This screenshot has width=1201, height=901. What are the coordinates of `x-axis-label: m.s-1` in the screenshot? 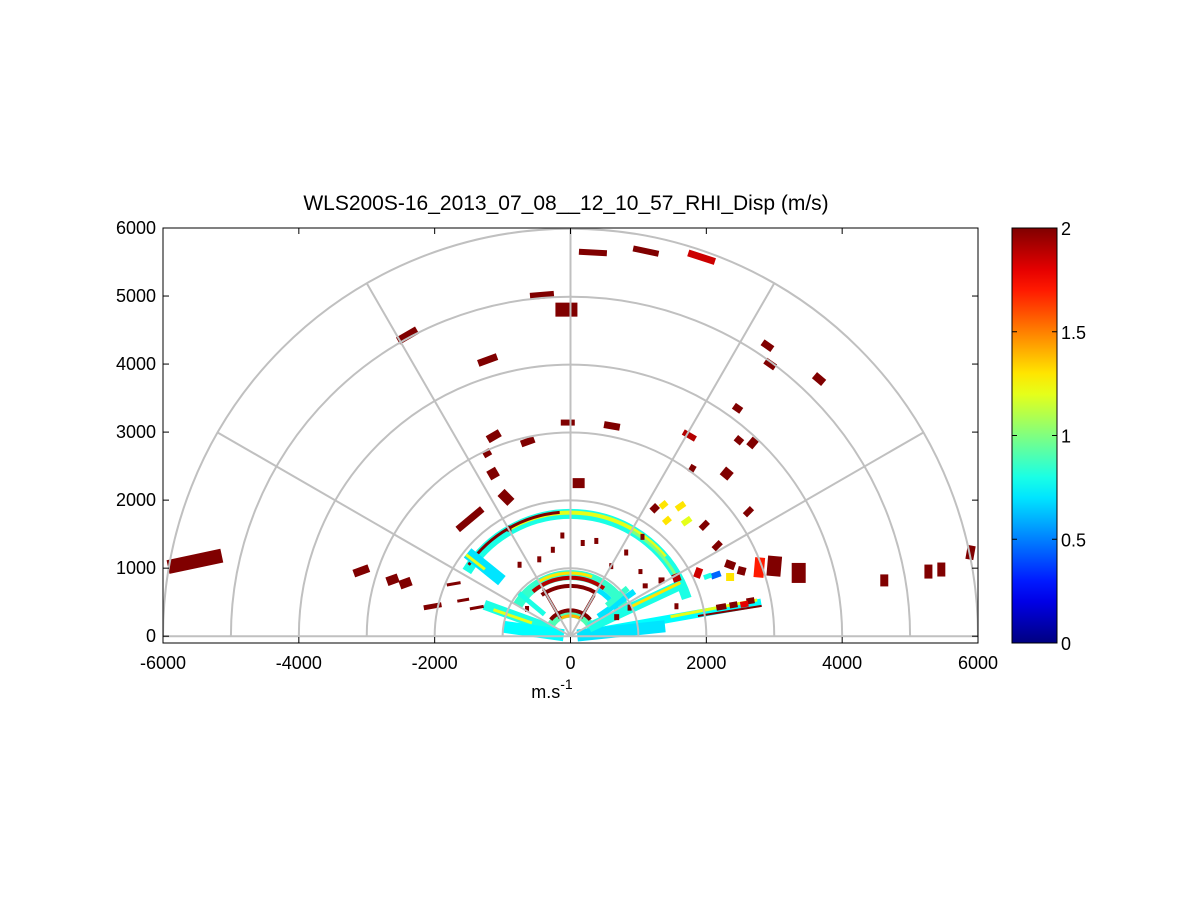 It's located at (552, 689).